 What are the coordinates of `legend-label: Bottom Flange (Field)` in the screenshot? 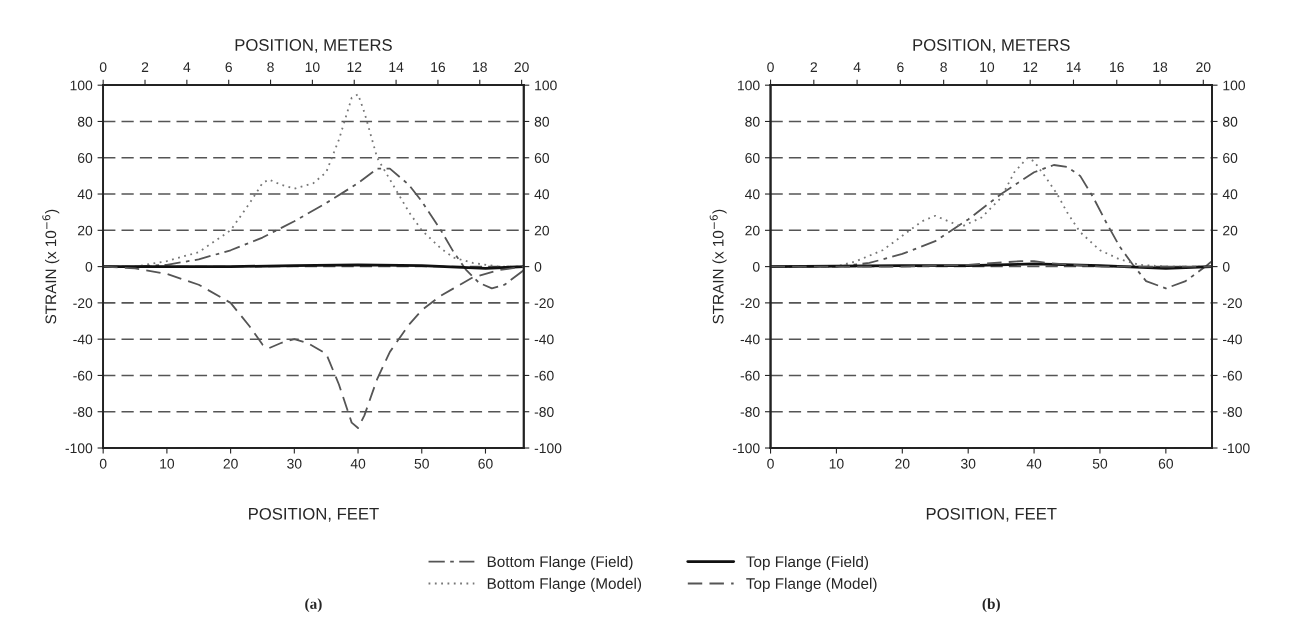 It's located at (560, 563).